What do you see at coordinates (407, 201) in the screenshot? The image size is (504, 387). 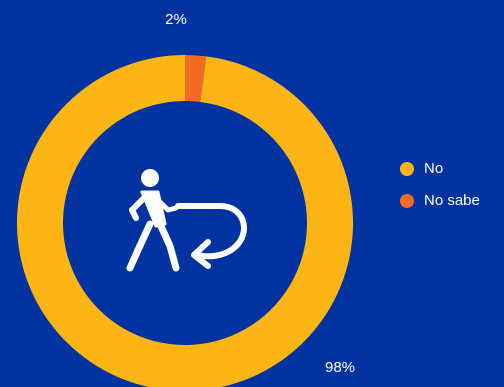 I see `legend-swatch-no-sabe` at bounding box center [407, 201].